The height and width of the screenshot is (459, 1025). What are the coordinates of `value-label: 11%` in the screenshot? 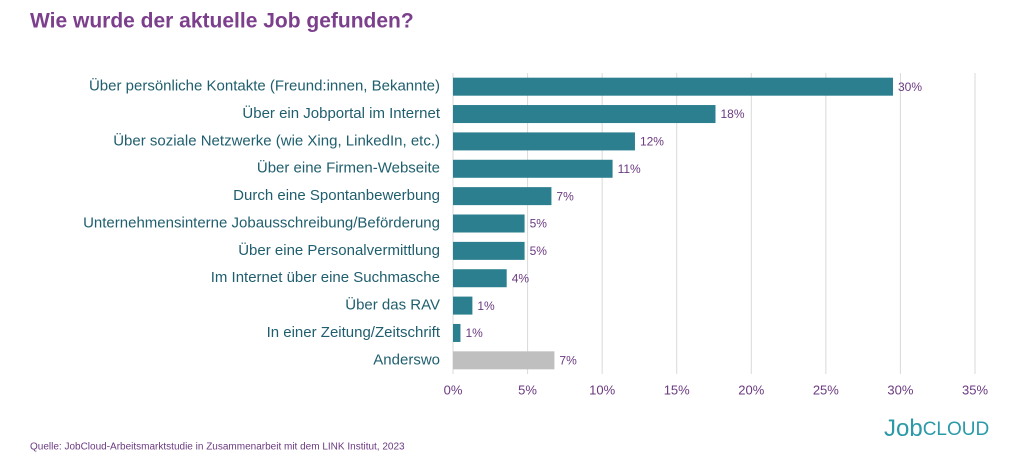 It's located at (629, 169).